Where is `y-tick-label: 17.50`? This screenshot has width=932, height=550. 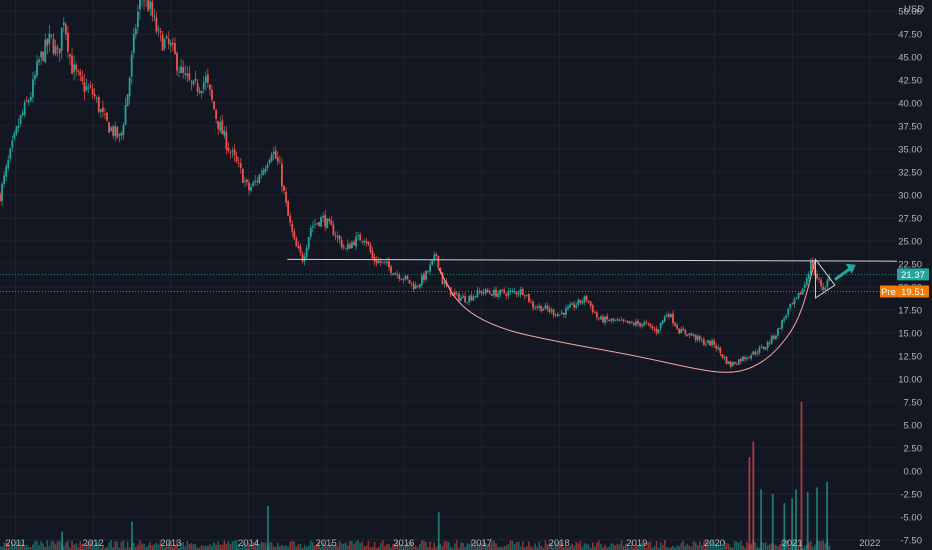
y-tick-label: 17.50 is located at coordinates (910, 310).